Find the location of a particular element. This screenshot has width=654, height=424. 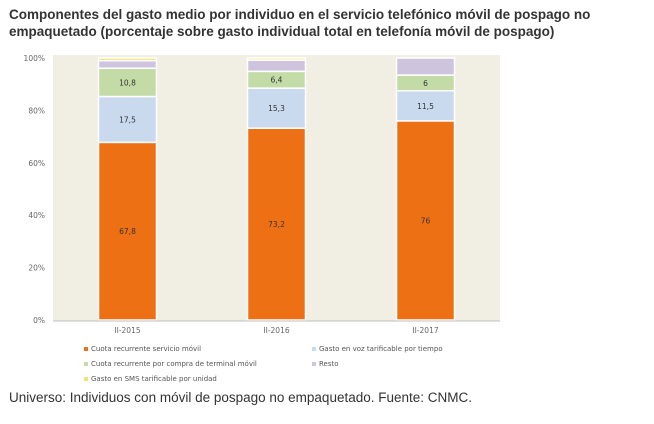

y-tick-label: 20% is located at coordinates (36, 268).